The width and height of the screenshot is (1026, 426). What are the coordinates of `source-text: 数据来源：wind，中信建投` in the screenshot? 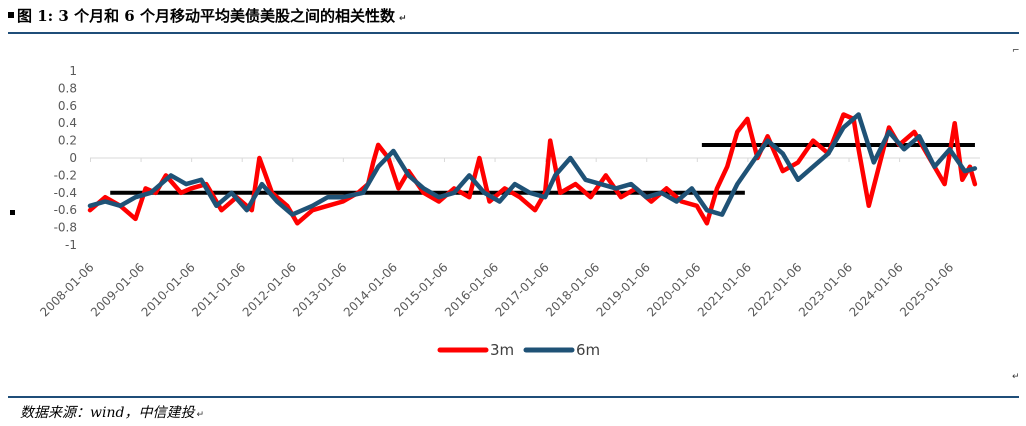 It's located at (107, 413).